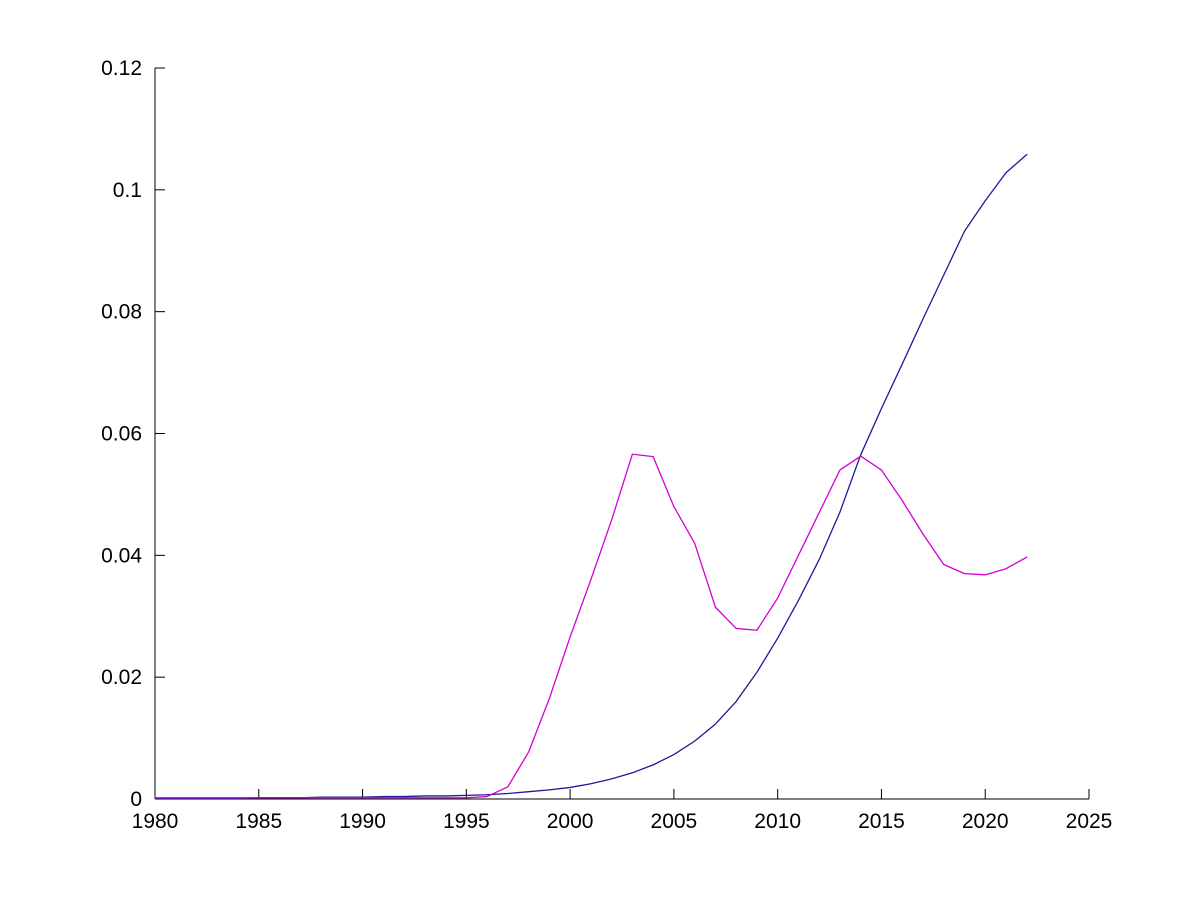 The height and width of the screenshot is (900, 1200). Describe the element at coordinates (121, 312) in the screenshot. I see `y-tick-label: 0.08` at that location.